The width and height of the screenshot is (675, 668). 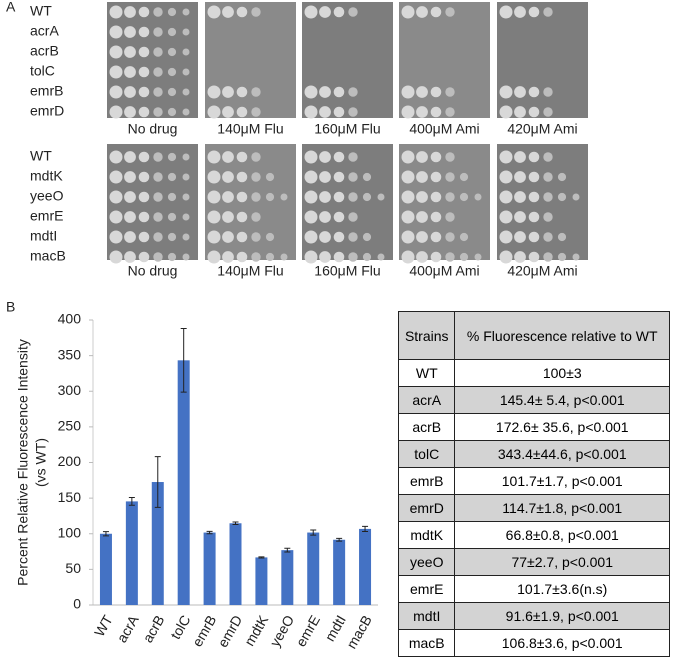 What do you see at coordinates (562, 400) in the screenshot?
I see `table-cell: 145.4± 5.4, p<0.001` at bounding box center [562, 400].